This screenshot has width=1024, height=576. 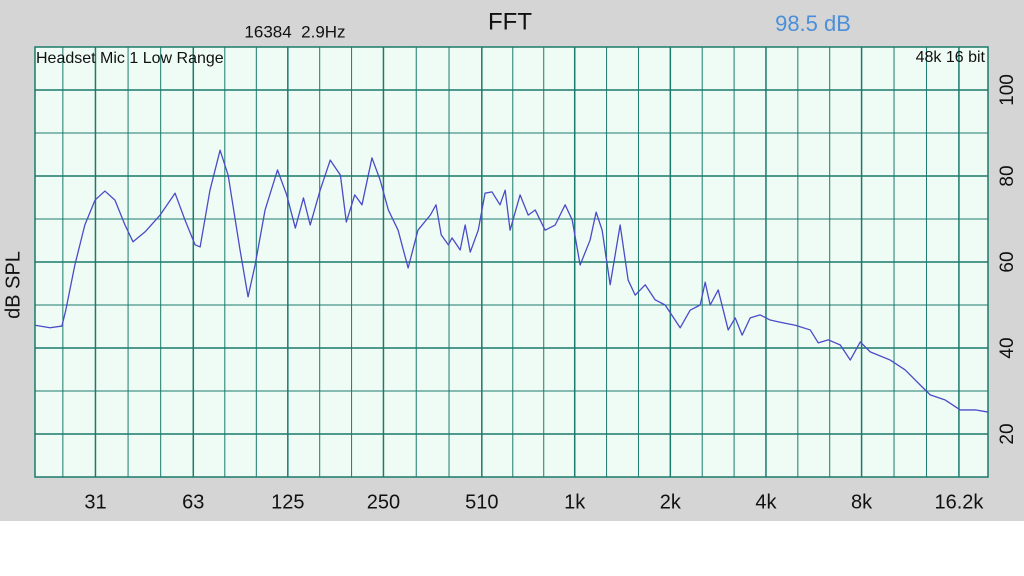 What do you see at coordinates (294, 31) in the screenshot?
I see `chart-subtitle: 16384 2.9Hz` at bounding box center [294, 31].